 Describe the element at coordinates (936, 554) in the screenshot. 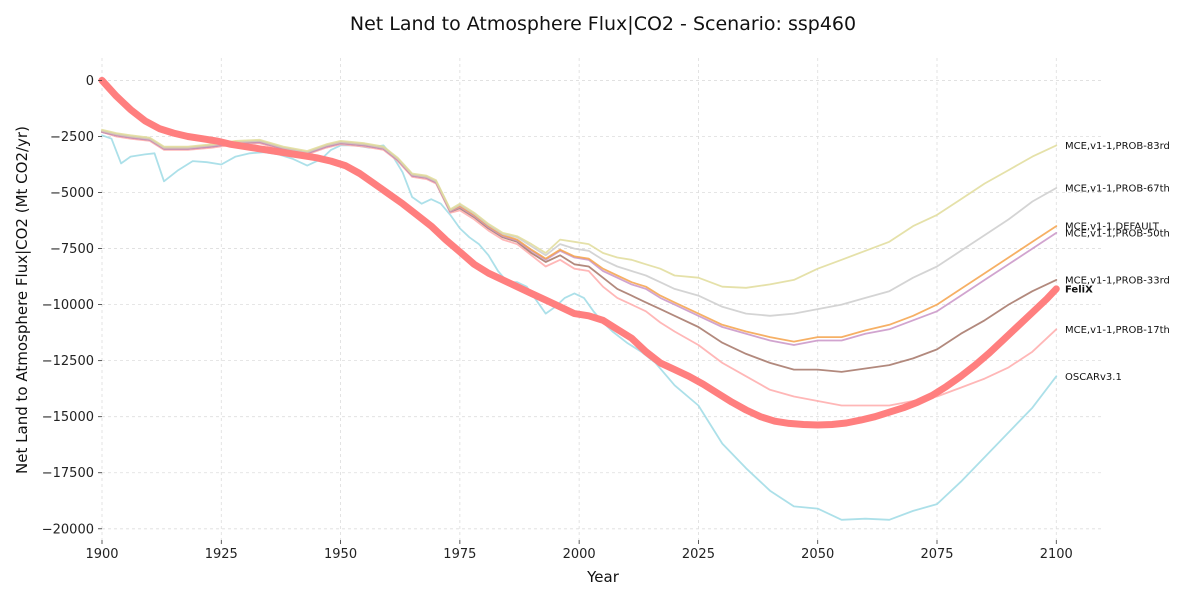

I see `x-tick-label: 2075` at that location.